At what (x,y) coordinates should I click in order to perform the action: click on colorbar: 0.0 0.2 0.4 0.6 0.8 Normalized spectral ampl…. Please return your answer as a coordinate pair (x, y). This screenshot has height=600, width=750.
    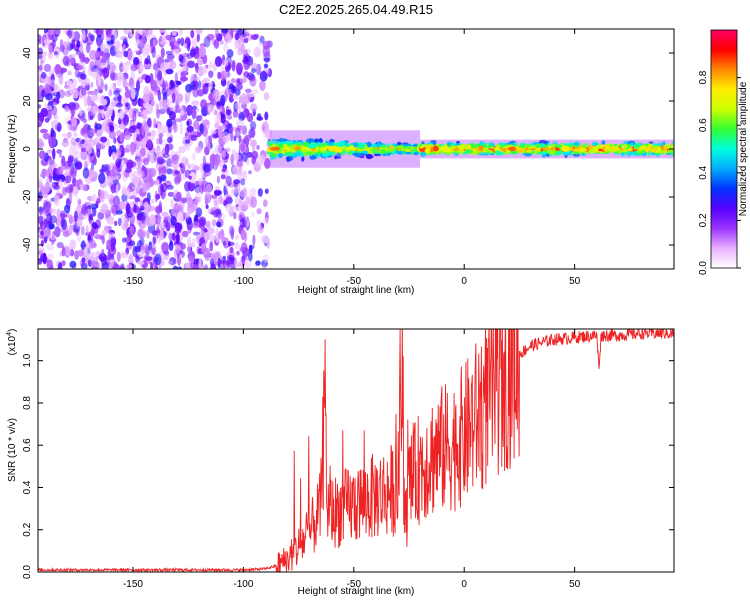
    Looking at the image, I should click on (723, 152).